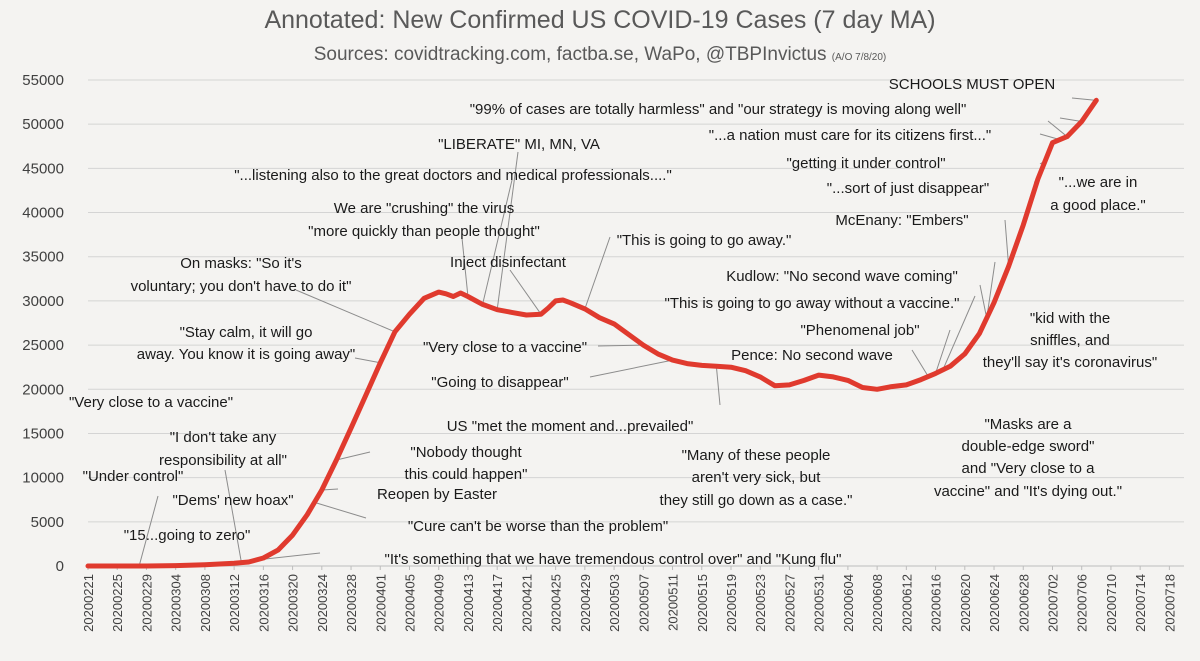  What do you see at coordinates (731, 603) in the screenshot?
I see `x-tick-label: 20200519` at bounding box center [731, 603].